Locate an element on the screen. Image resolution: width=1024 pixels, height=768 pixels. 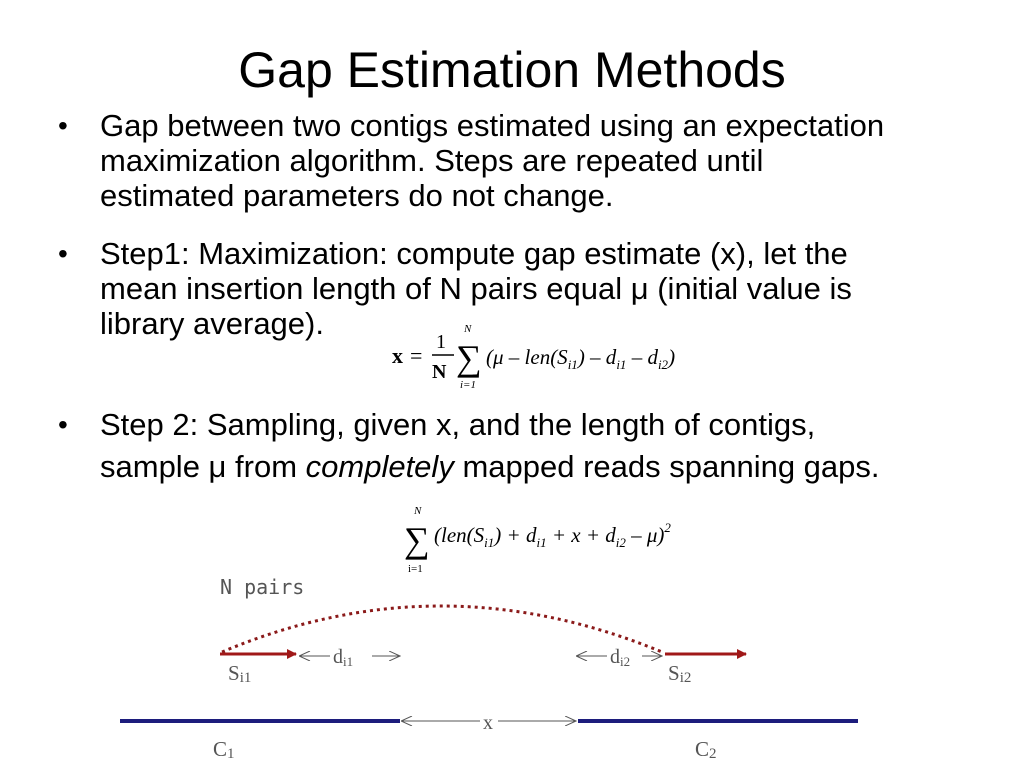
eq2-sigma: ∑ is located at coordinates (417, 540).